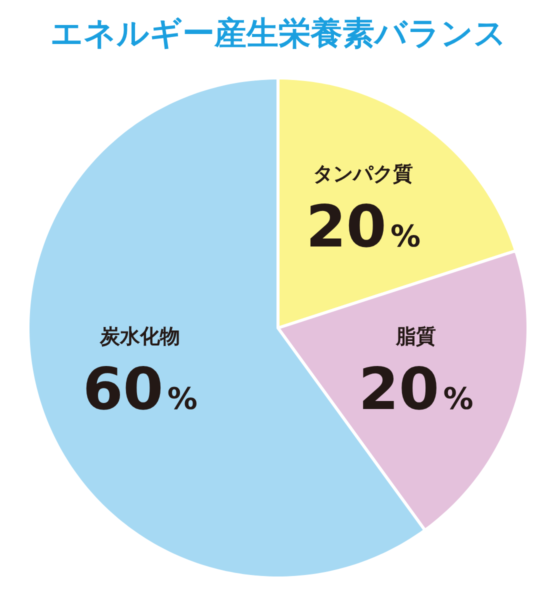 The image size is (557, 608). I want to click on data-label: 60%, so click(140, 388).